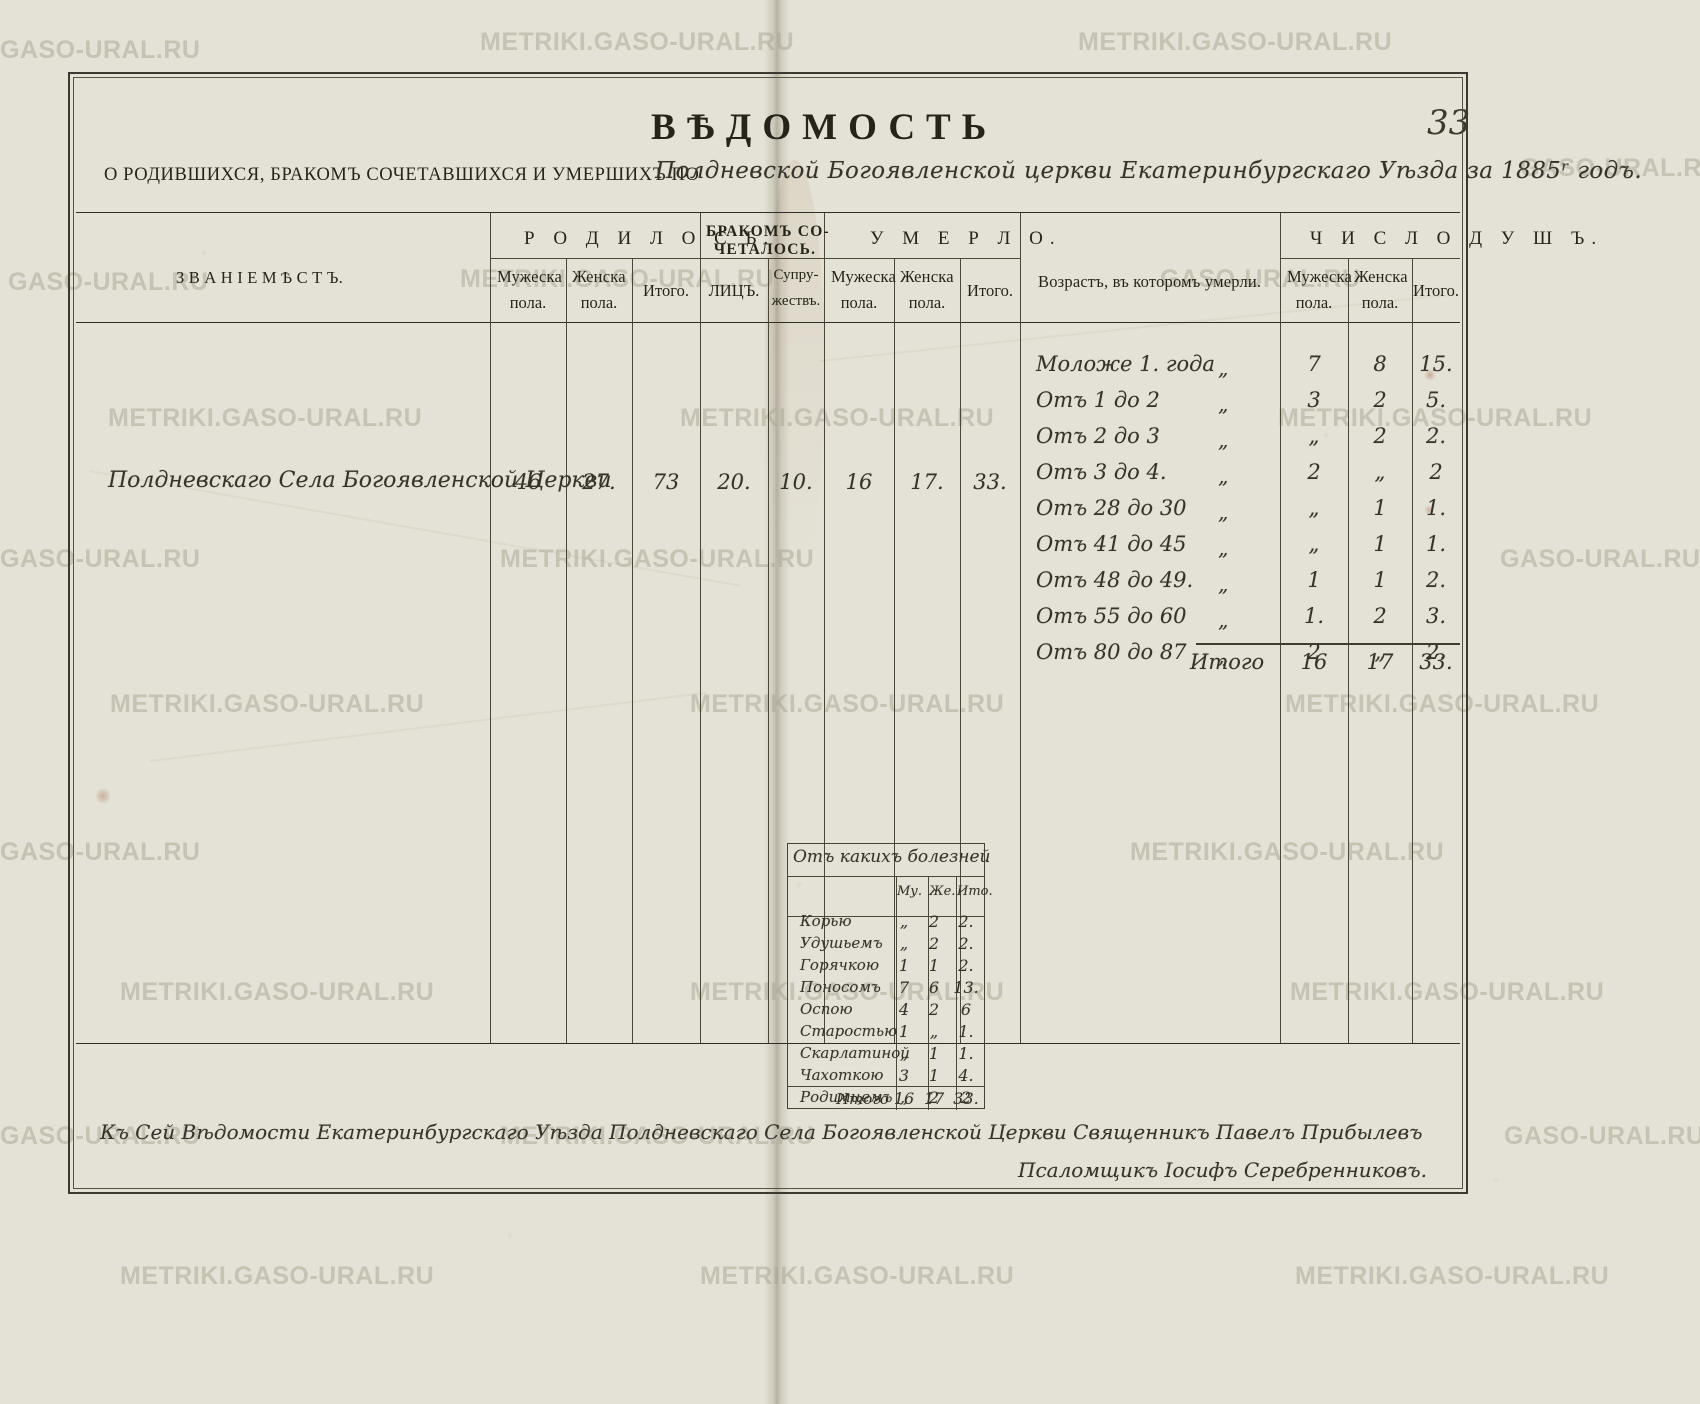 The image size is (1700, 1404). I want to click on disease-cause-table, so click(886, 976).